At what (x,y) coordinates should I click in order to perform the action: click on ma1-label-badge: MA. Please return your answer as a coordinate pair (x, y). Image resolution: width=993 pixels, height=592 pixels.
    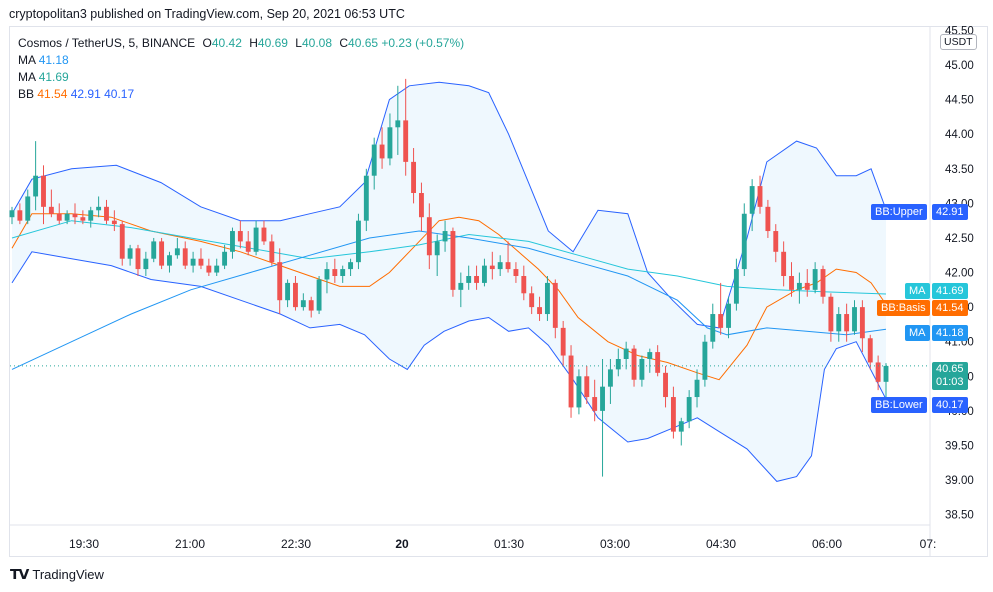
    Looking at the image, I should click on (917, 333).